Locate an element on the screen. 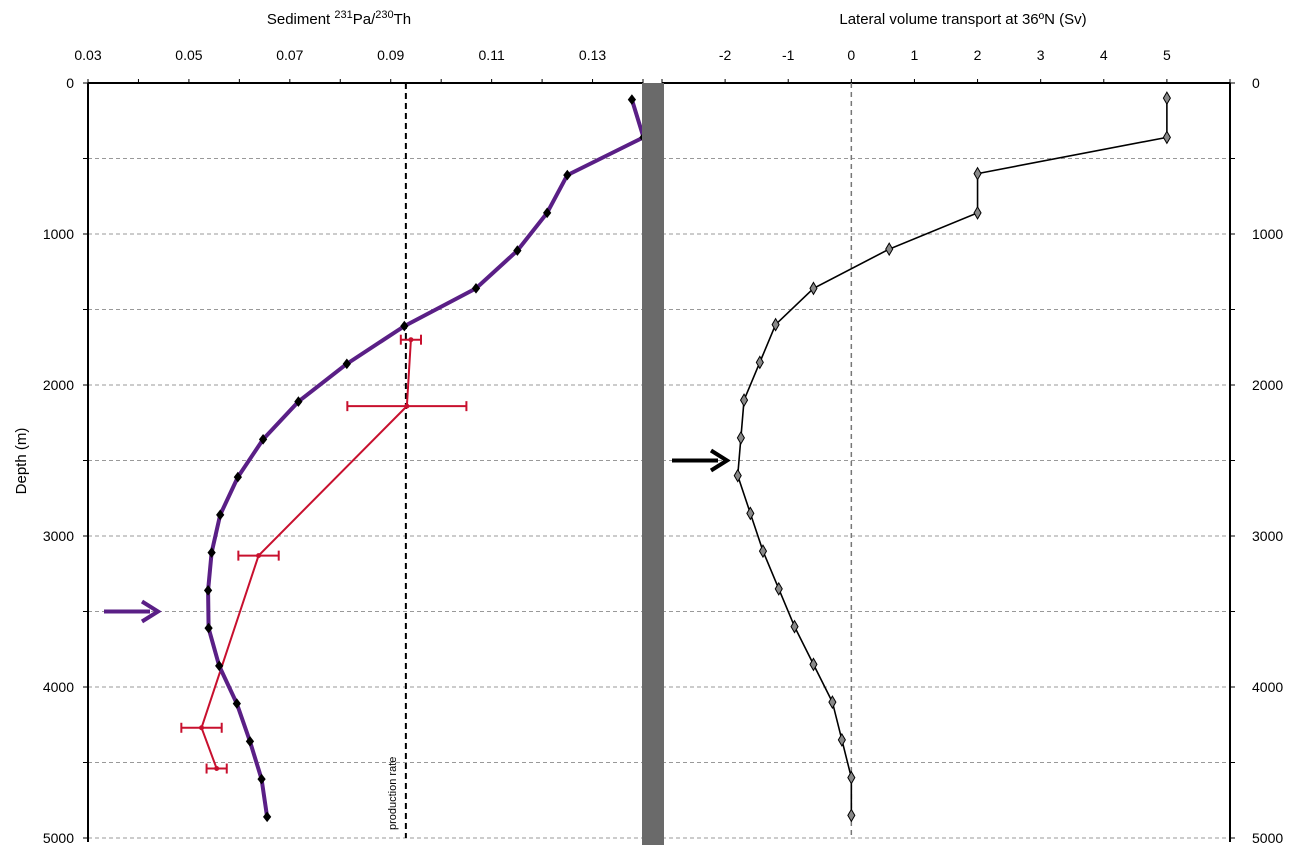 The height and width of the screenshot is (845, 1294). left-chart-title: Sediment 231Pa/230Th is located at coordinates (339, 18).